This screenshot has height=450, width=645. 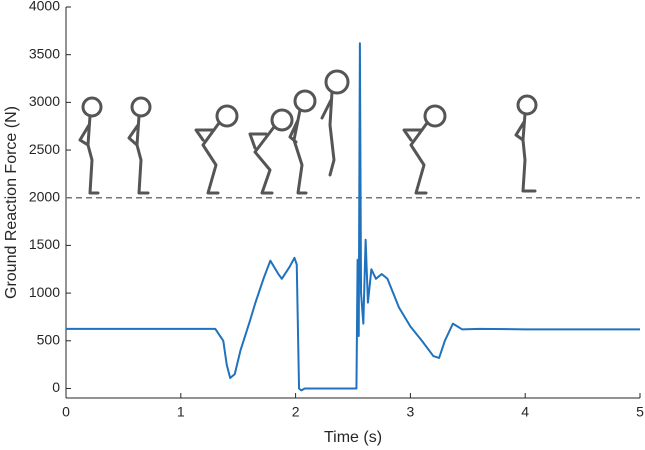 What do you see at coordinates (44, 7) in the screenshot?
I see `y-tick-label: 4000` at bounding box center [44, 7].